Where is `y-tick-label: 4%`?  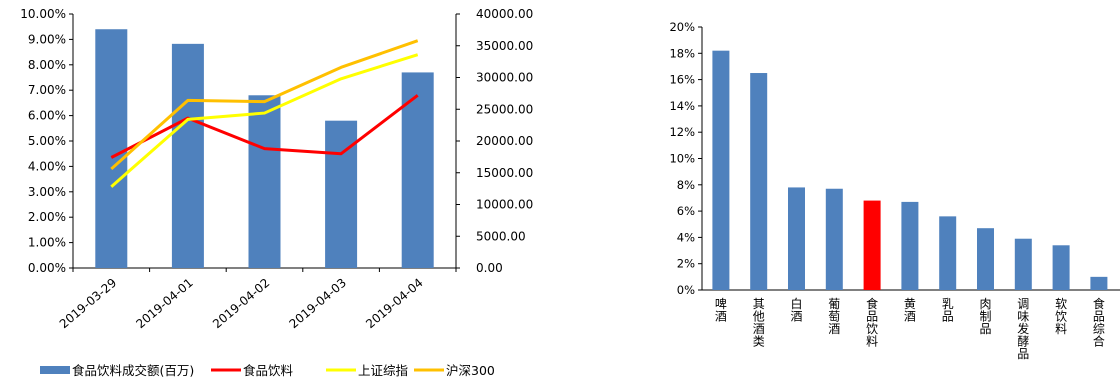
y-tick-label: 4% is located at coordinates (686, 237).